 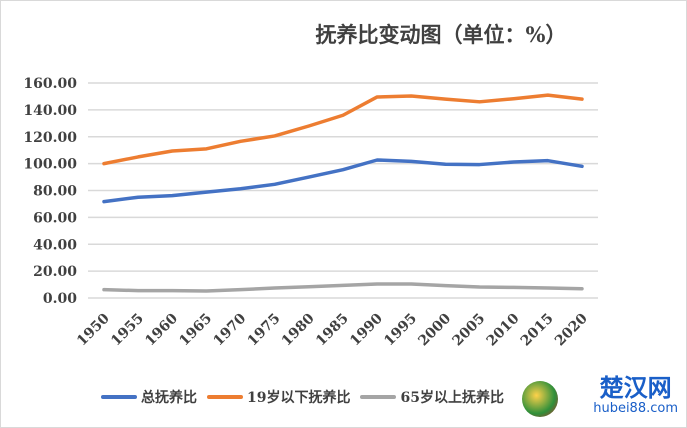 What do you see at coordinates (441, 34) in the screenshot?
I see `chart-title: 抚养比变动图（单位：%）` at bounding box center [441, 34].